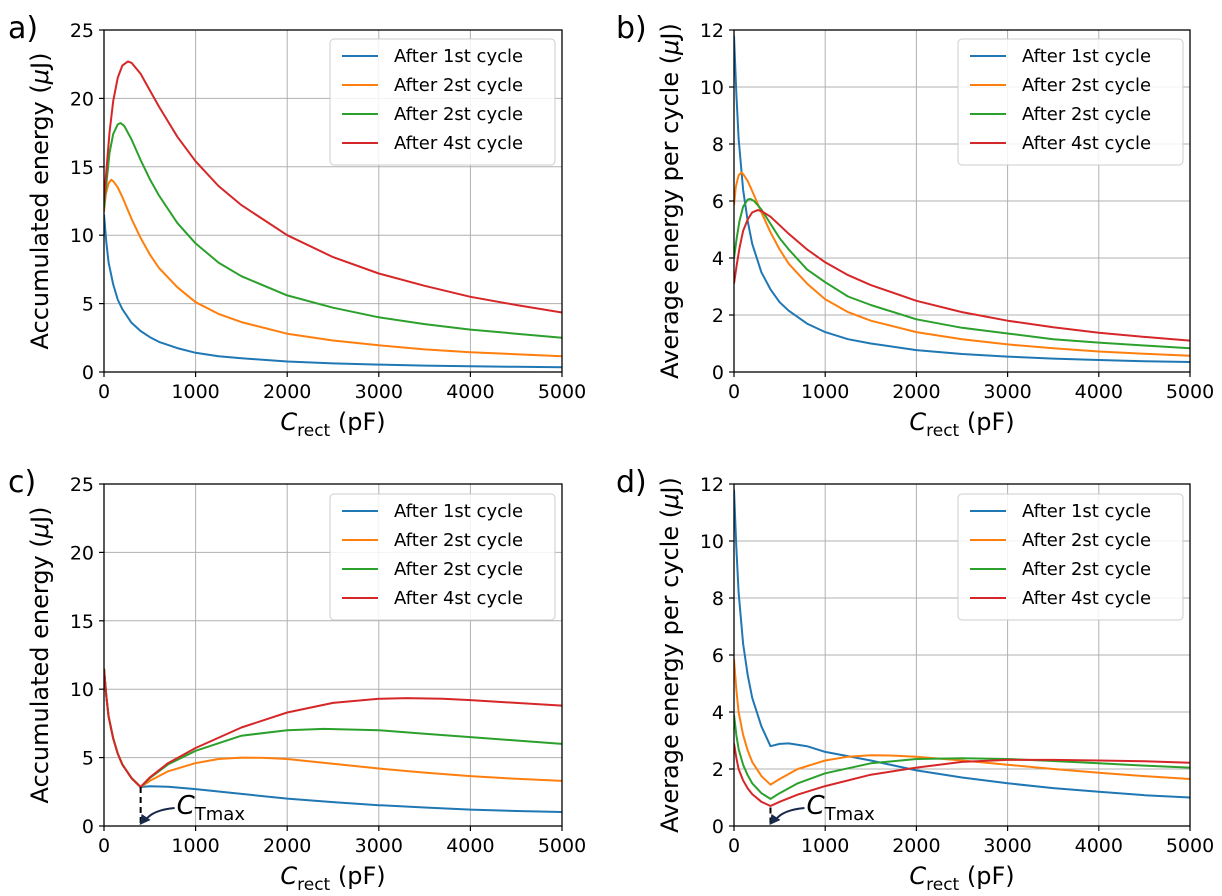  What do you see at coordinates (840, 808) in the screenshot?
I see `tmax-annotation: CTmax` at bounding box center [840, 808].